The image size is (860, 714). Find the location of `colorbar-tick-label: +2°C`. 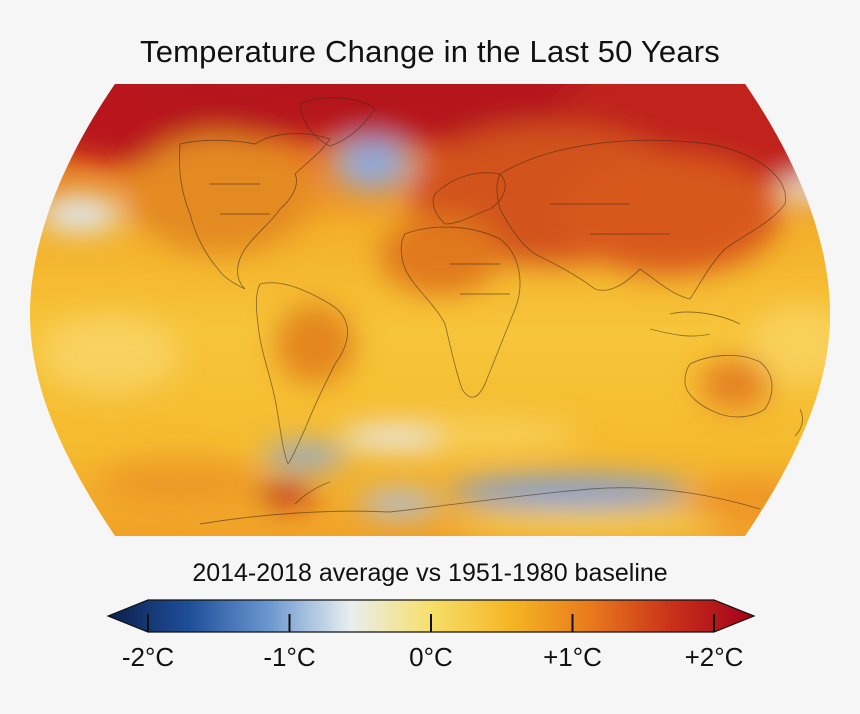

colorbar-tick-label: +2°C is located at coordinates (714, 657).